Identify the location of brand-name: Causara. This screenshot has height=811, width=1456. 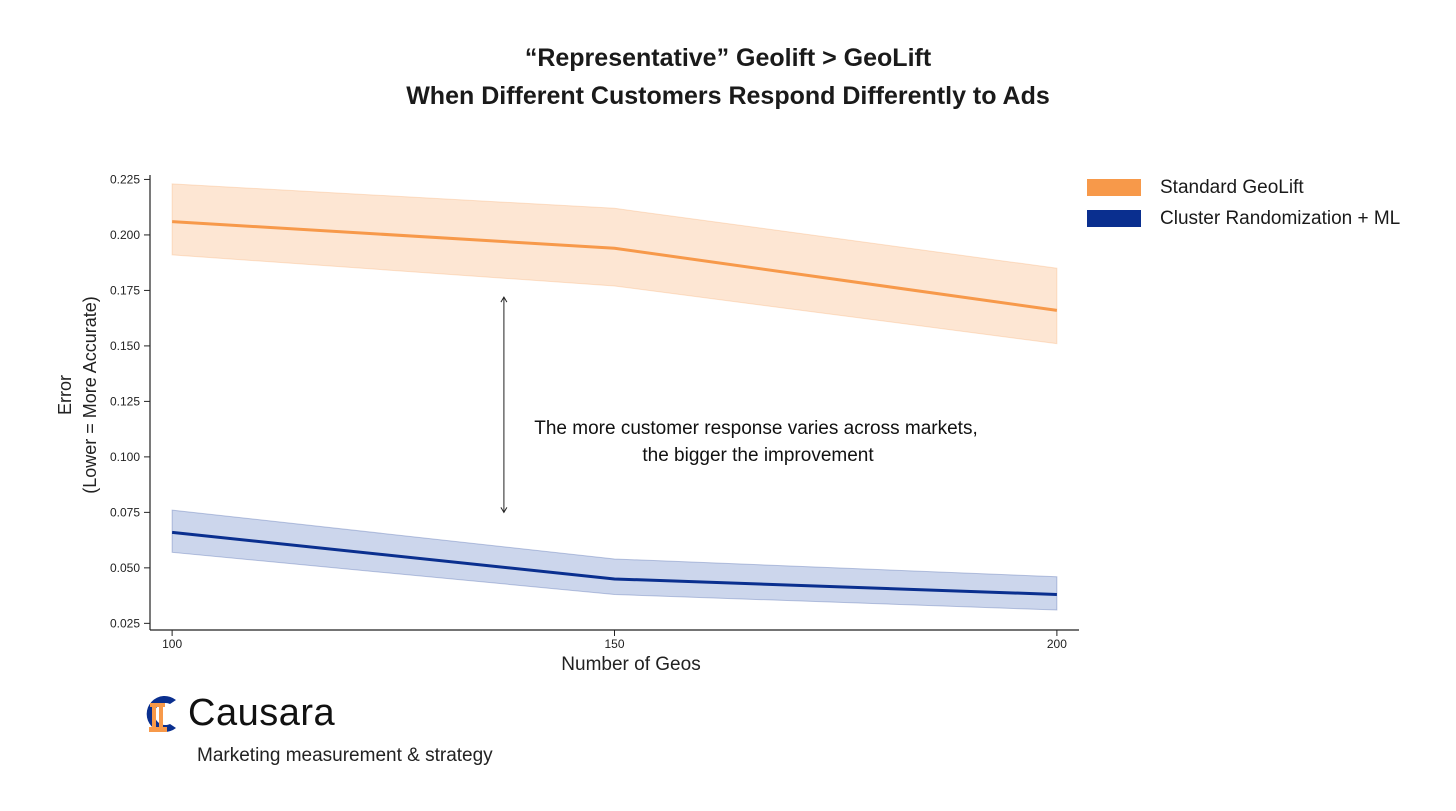
(262, 713).